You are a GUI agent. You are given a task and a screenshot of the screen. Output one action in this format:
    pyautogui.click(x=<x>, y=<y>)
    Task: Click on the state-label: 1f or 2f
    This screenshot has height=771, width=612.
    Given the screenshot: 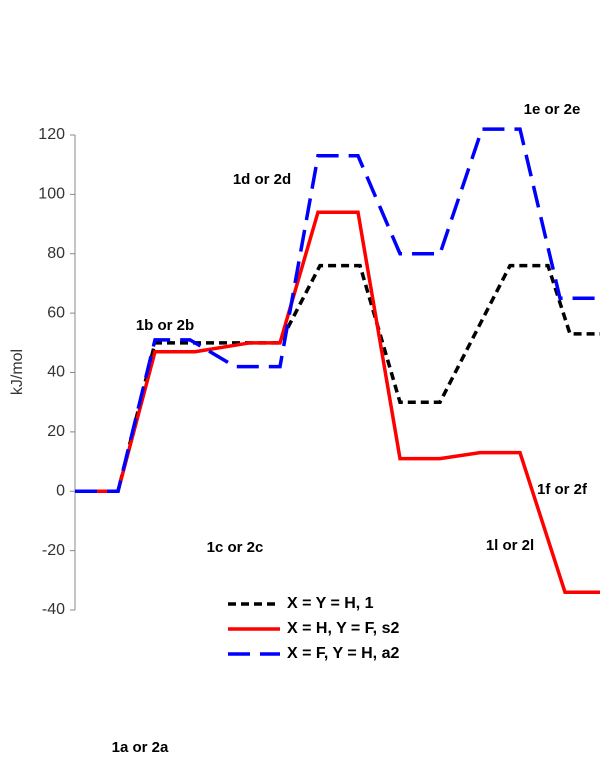 What is the action you would take?
    pyautogui.click(x=562, y=489)
    